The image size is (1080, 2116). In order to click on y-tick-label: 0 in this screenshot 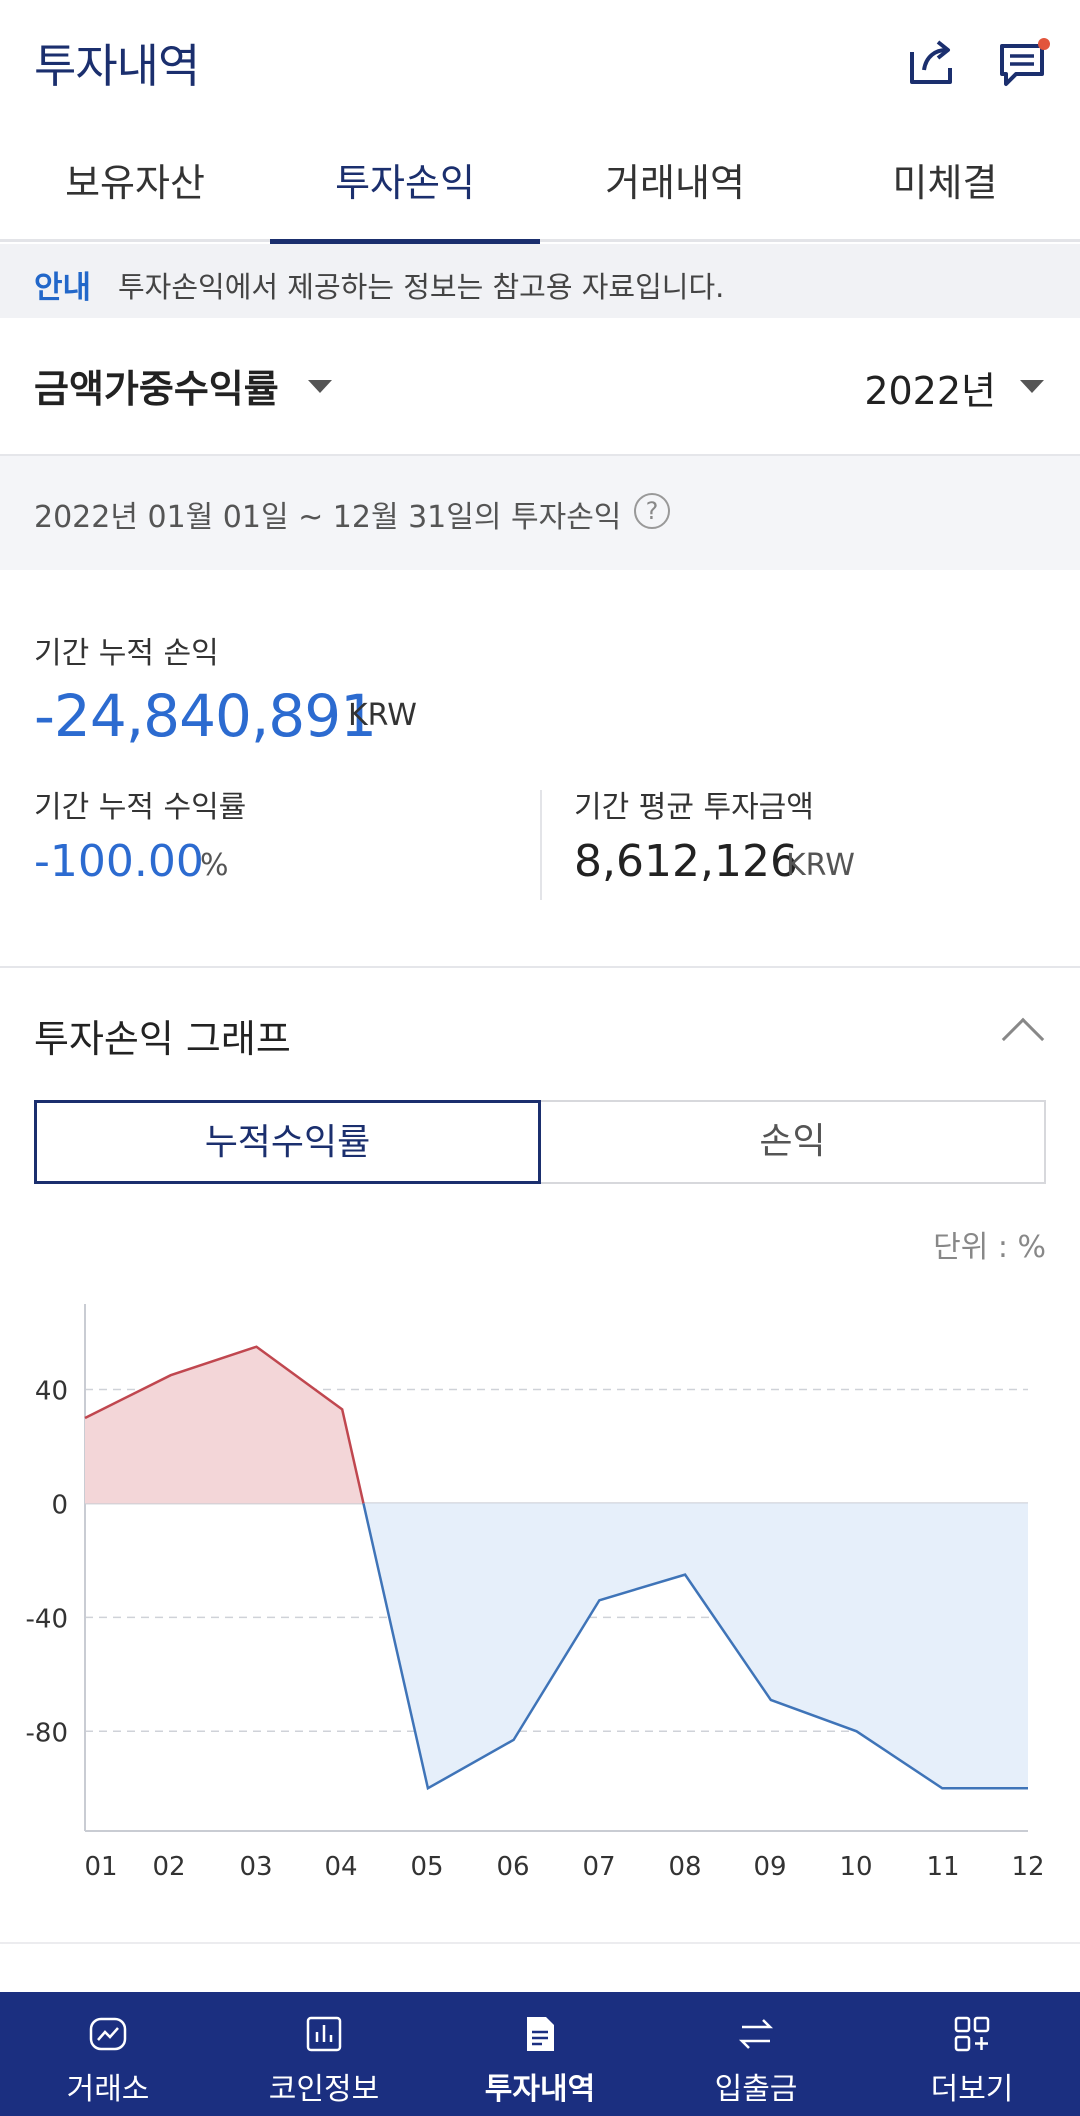, I will do `click(59, 1505)`.